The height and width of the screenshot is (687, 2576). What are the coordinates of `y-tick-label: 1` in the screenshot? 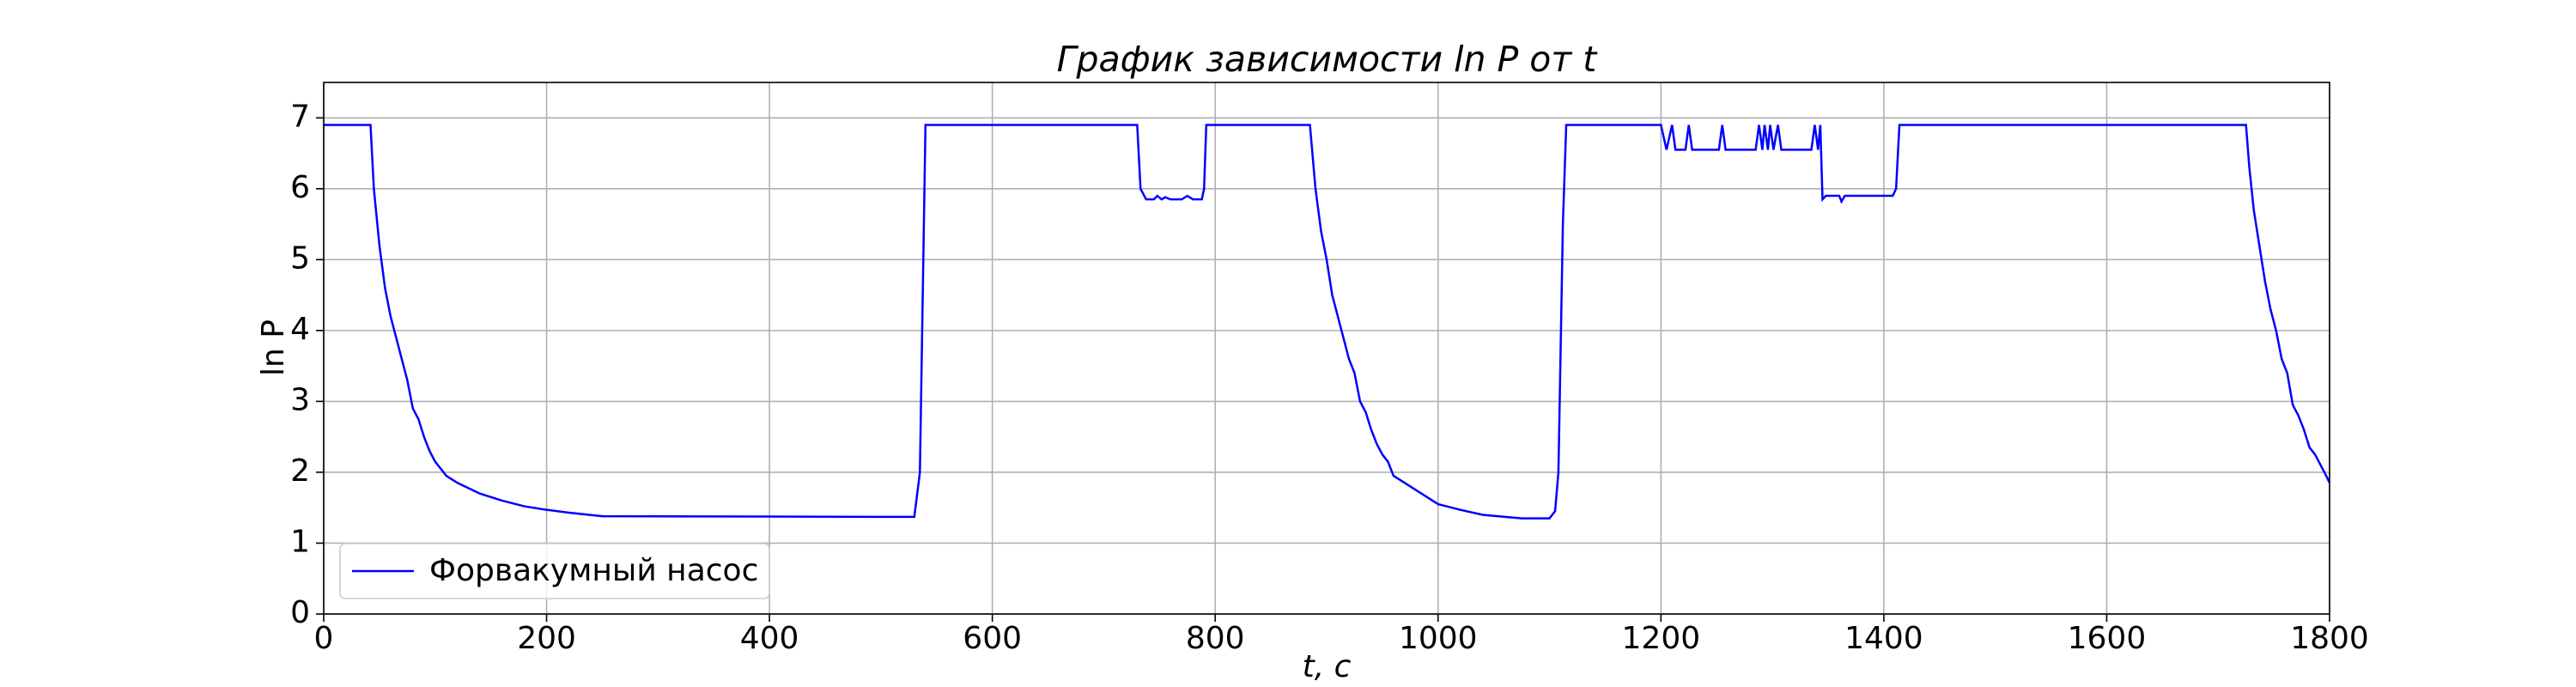 It's located at (300, 541).